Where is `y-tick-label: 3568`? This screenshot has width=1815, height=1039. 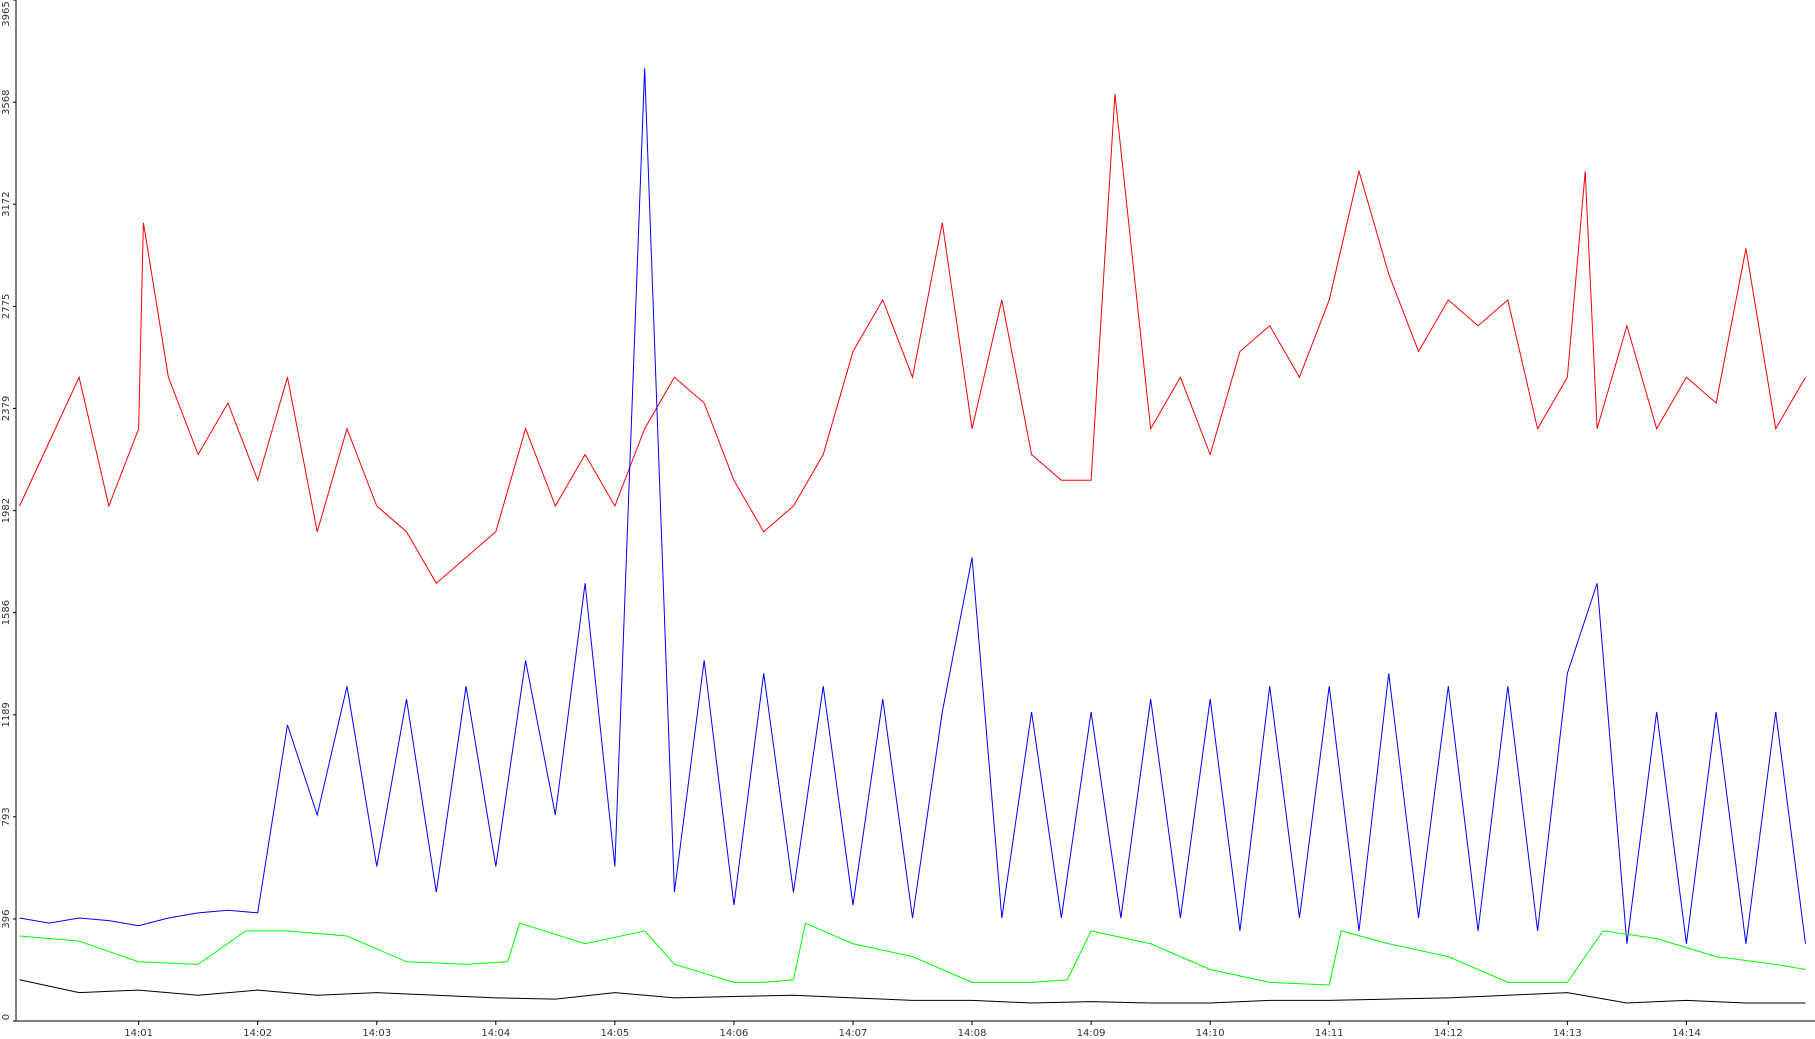 y-tick-label: 3568 is located at coordinates (6, 102).